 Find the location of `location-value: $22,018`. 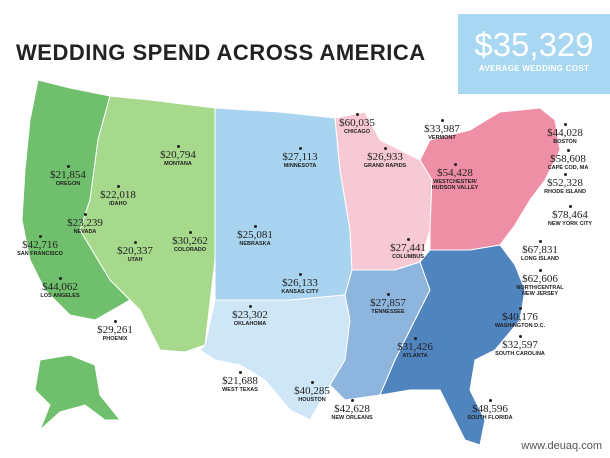

location-value: $22,018 is located at coordinates (118, 195).